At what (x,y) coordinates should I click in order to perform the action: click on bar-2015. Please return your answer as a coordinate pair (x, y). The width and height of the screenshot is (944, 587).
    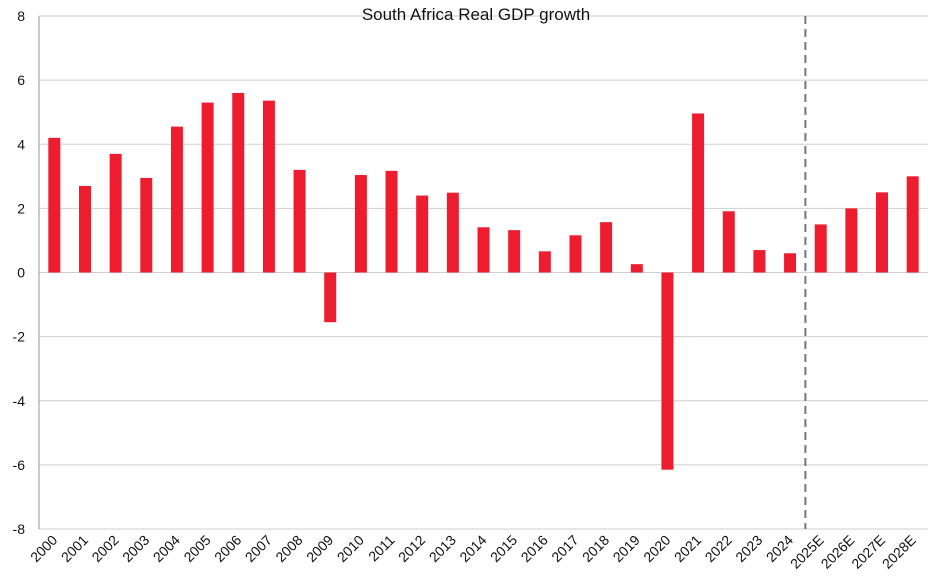
    Looking at the image, I should click on (514, 251).